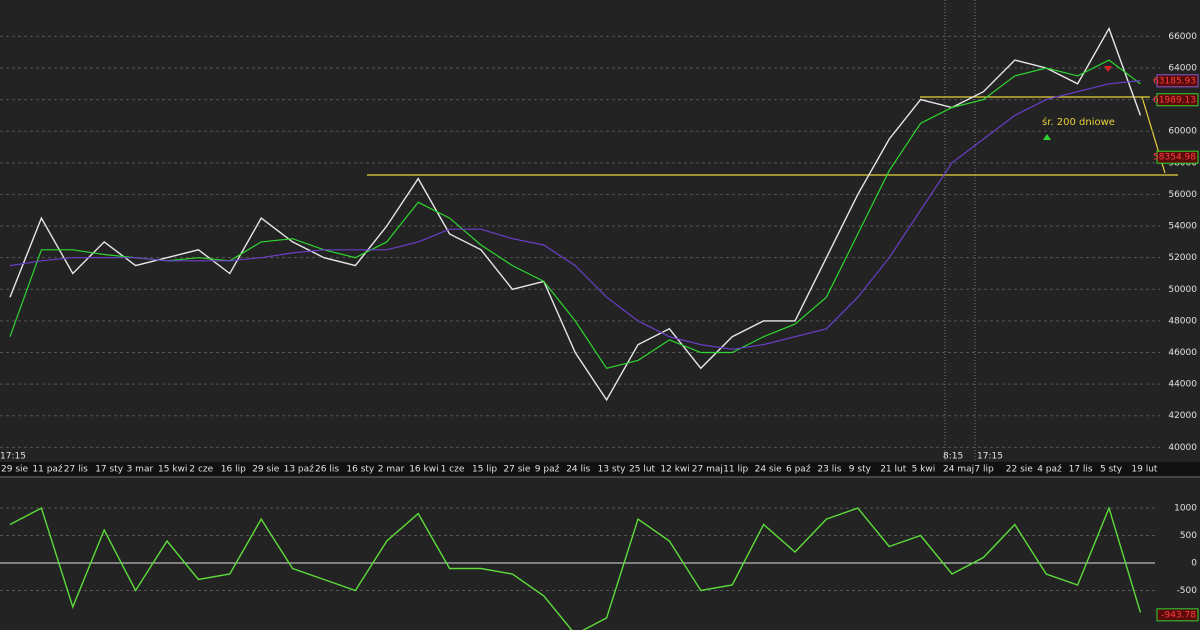 The height and width of the screenshot is (630, 1200). Describe the element at coordinates (1182, 132) in the screenshot. I see `y-tick-label: 60000` at that location.